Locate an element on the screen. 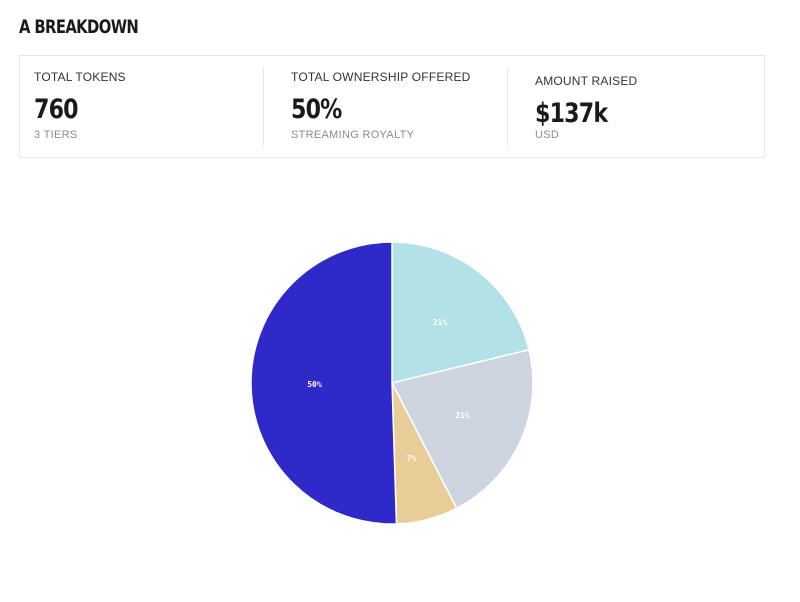  stat-value: 760 is located at coordinates (56, 109).